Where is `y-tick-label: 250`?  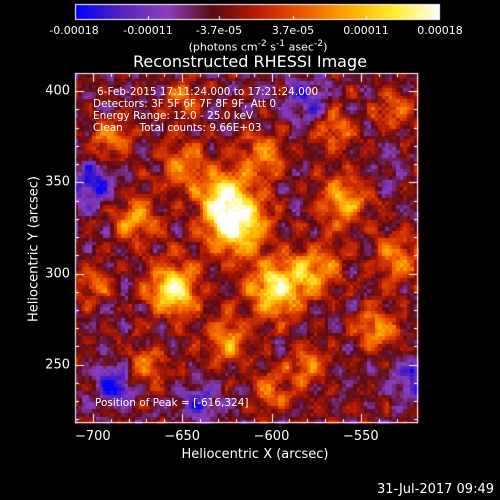
y-tick-label: 250 is located at coordinates (57, 365).